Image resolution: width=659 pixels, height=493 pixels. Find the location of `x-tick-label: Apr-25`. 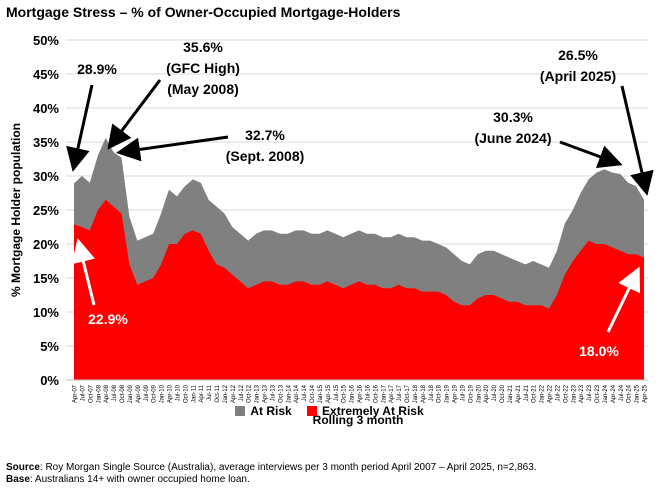

x-tick-label: Apr-25 is located at coordinates (646, 393).